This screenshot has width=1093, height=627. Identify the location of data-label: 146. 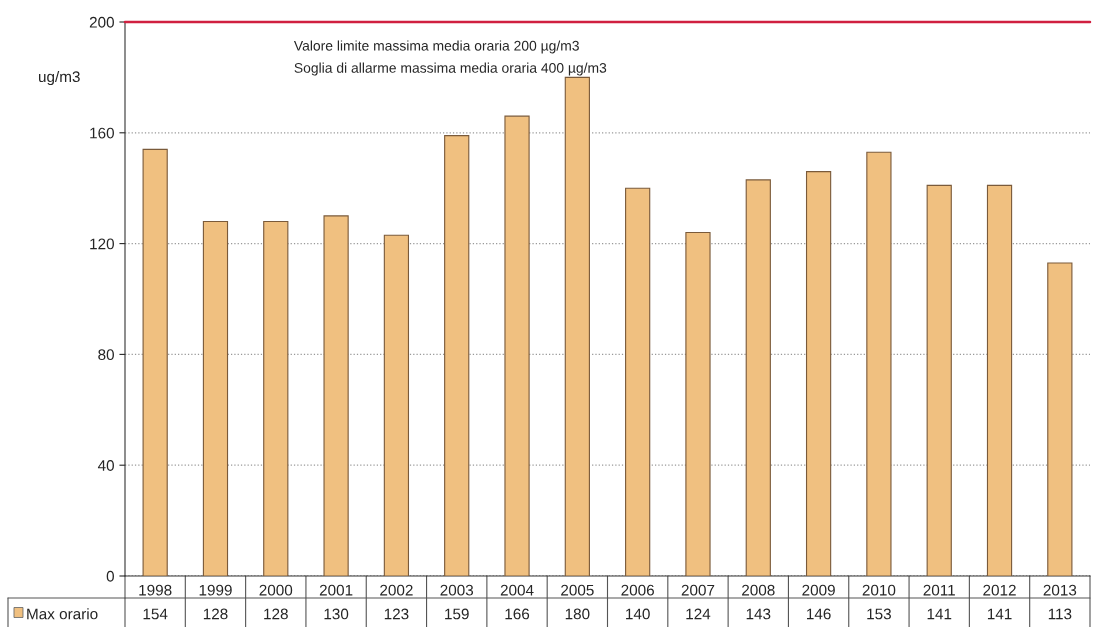
(819, 614).